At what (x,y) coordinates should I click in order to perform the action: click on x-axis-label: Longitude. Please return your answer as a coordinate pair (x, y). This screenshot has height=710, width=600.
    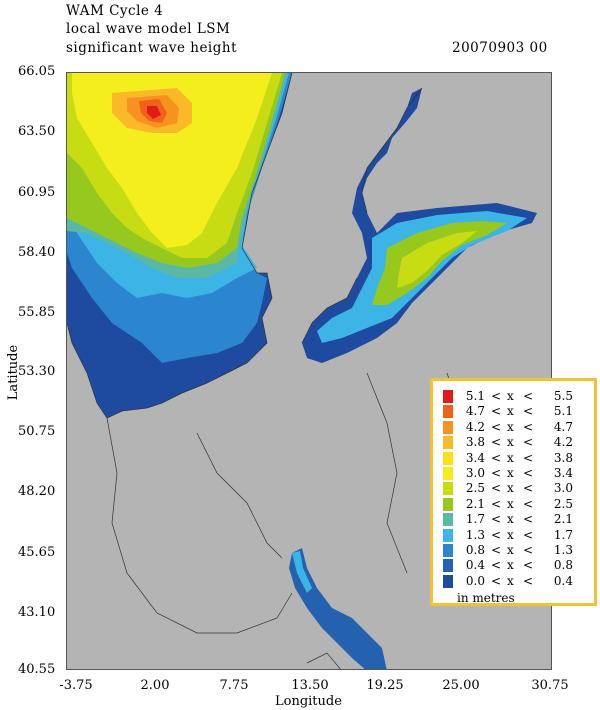
    Looking at the image, I should click on (308, 701).